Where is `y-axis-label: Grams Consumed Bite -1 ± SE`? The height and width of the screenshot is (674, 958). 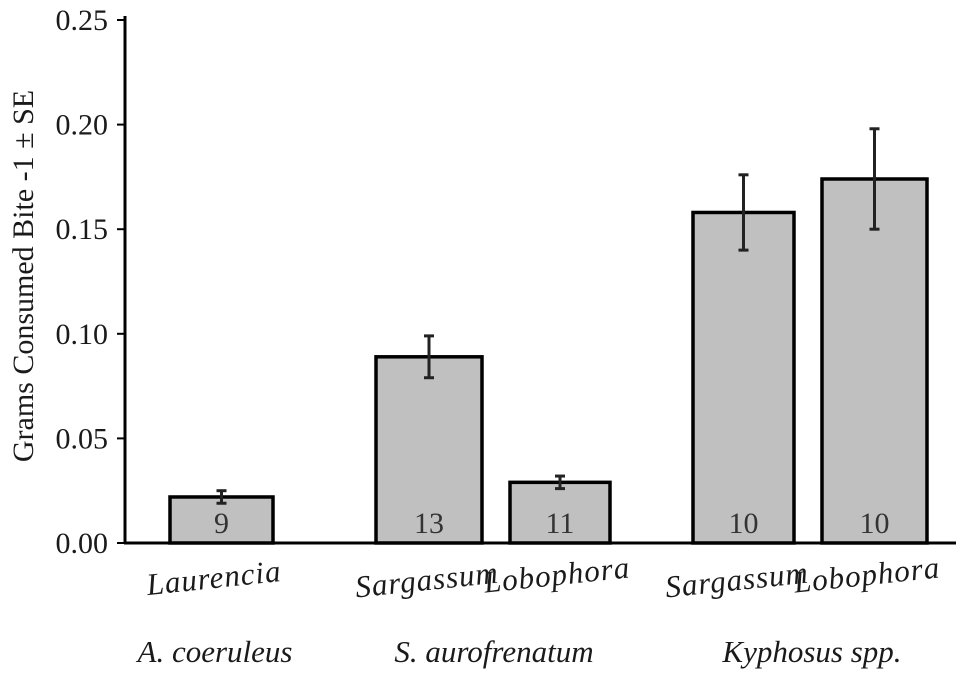
y-axis-label: Grams Consumed Bite -1 ± SE is located at coordinates (23, 276).